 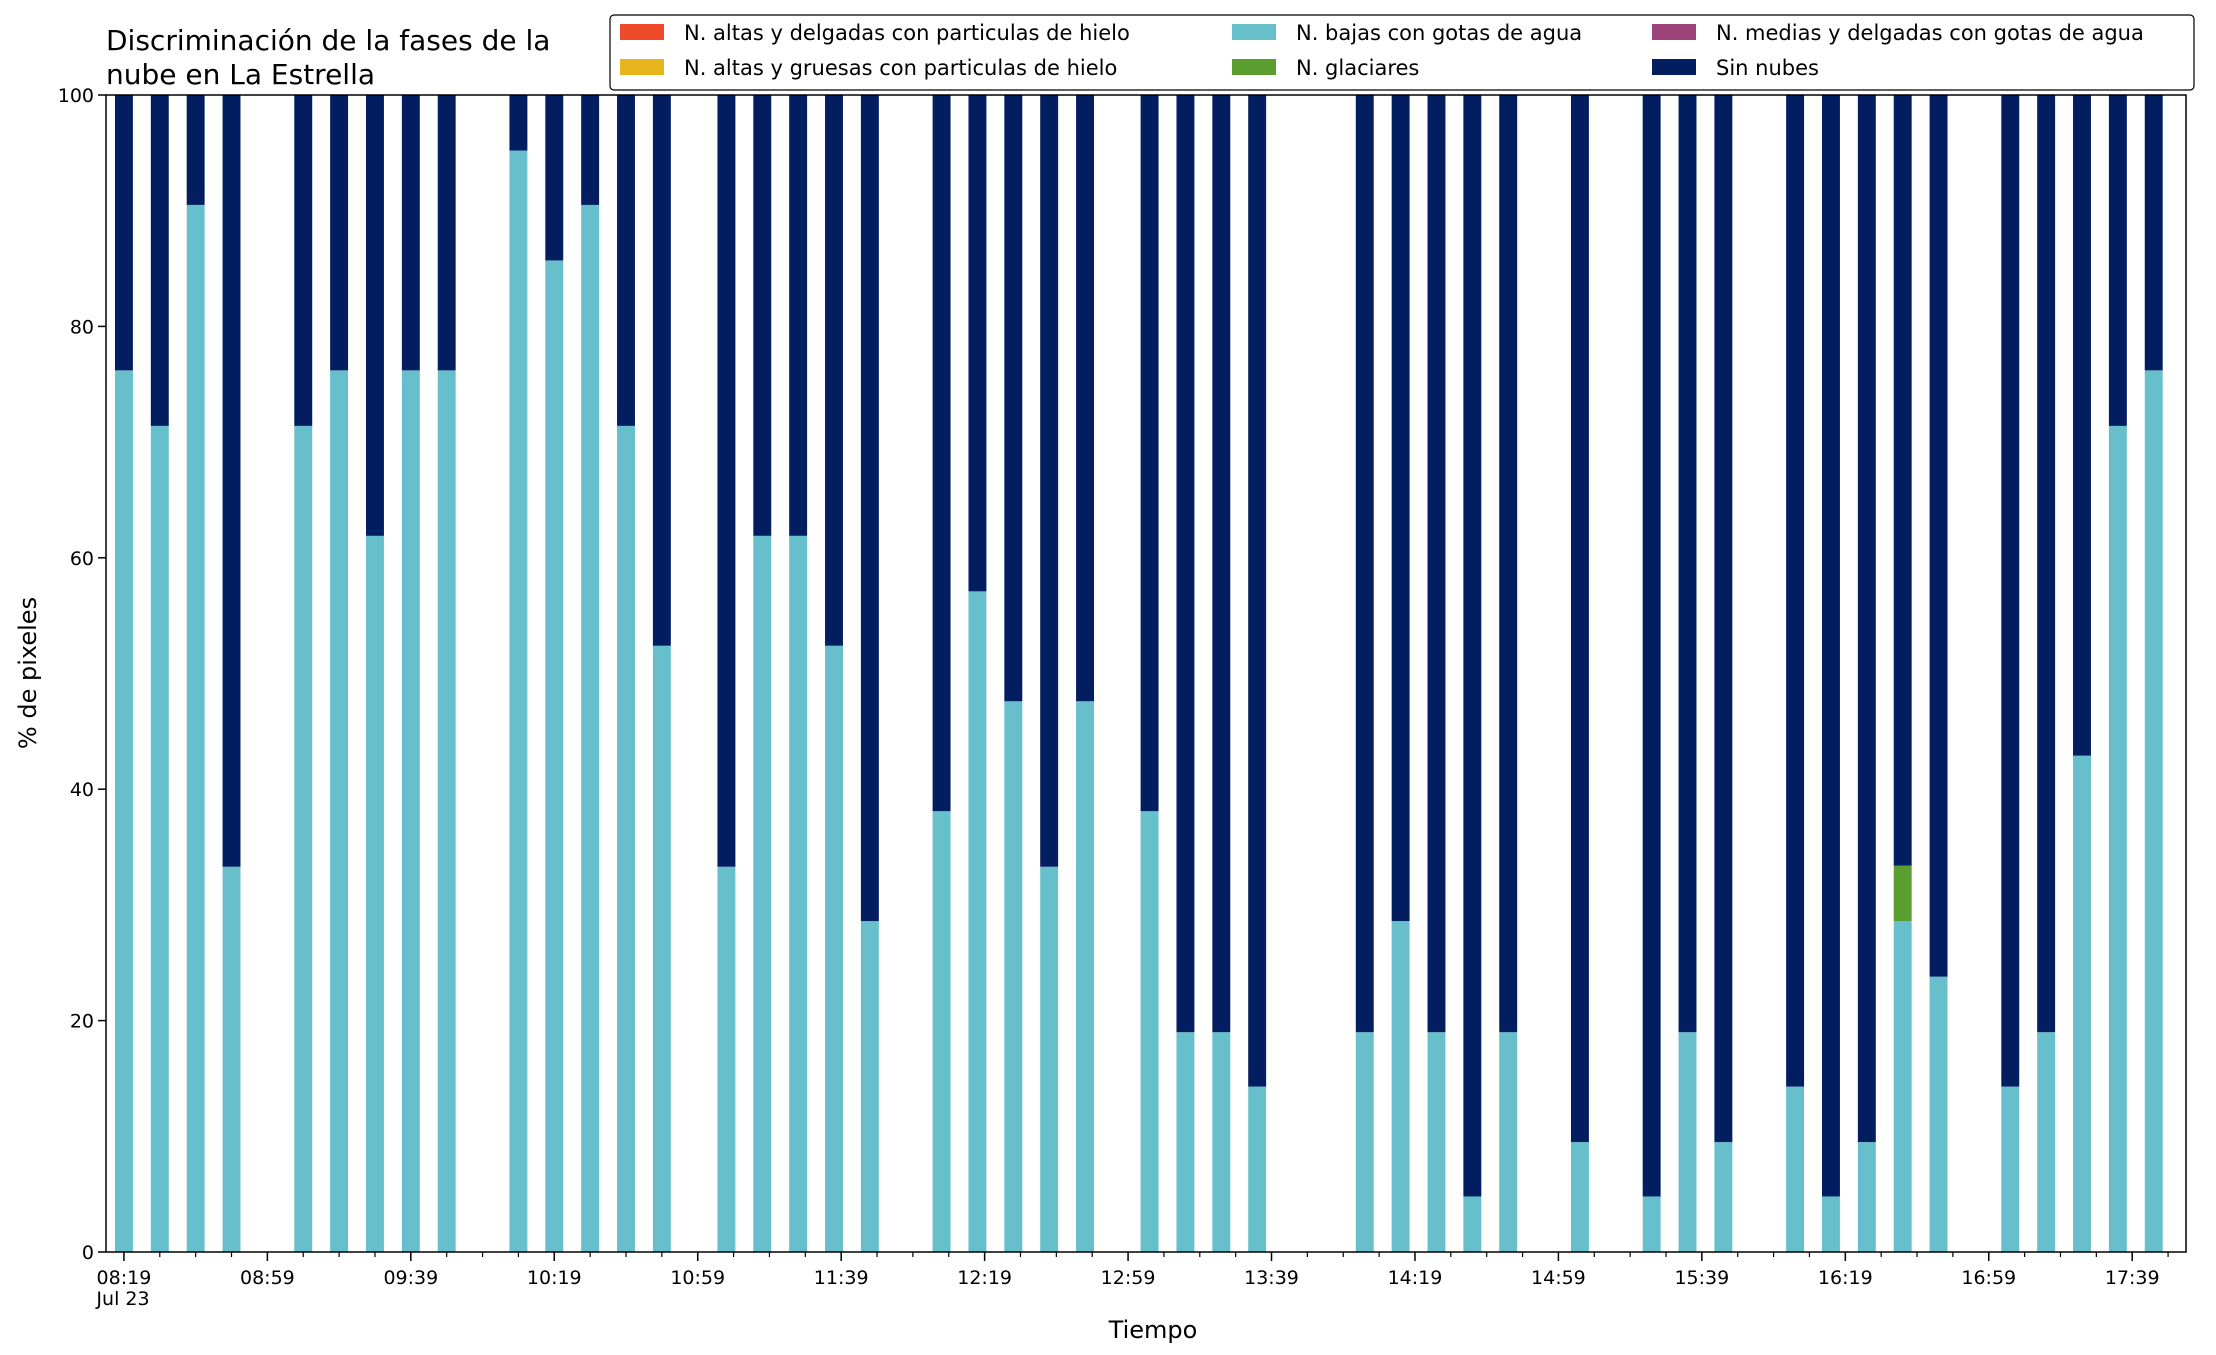 What do you see at coordinates (82, 674) in the screenshot?
I see `y-axis: 0 20 40 60 80 100` at bounding box center [82, 674].